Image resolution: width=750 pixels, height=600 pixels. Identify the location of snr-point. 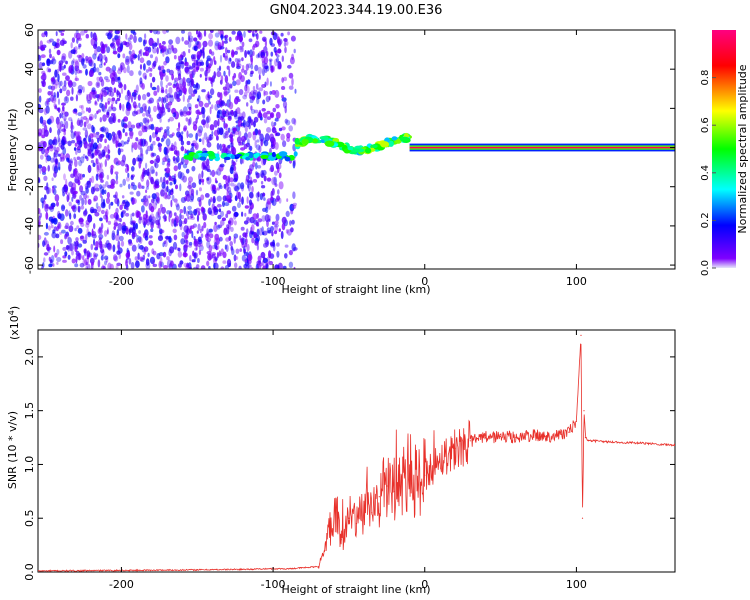
(582, 518).